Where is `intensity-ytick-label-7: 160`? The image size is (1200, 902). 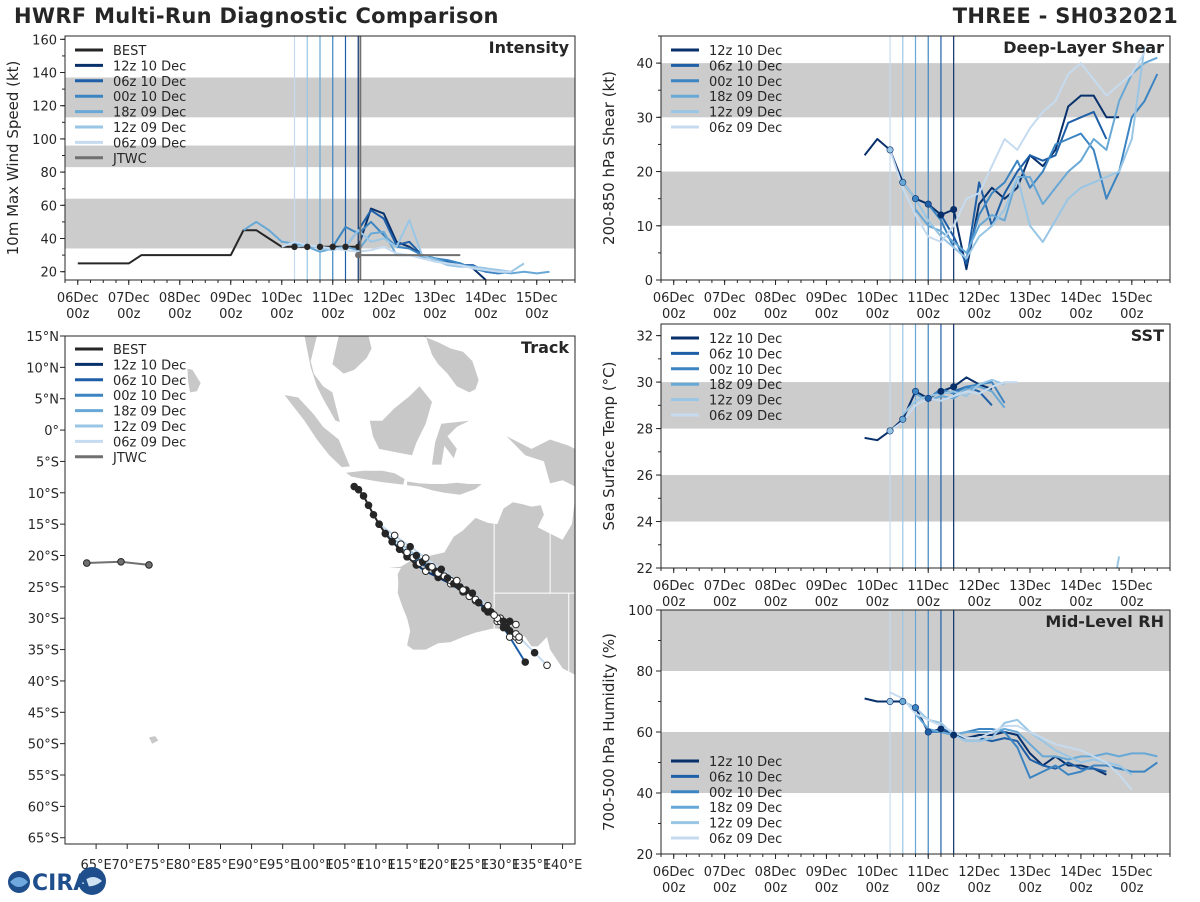 intensity-ytick-label-7: 160 is located at coordinates (44, 40).